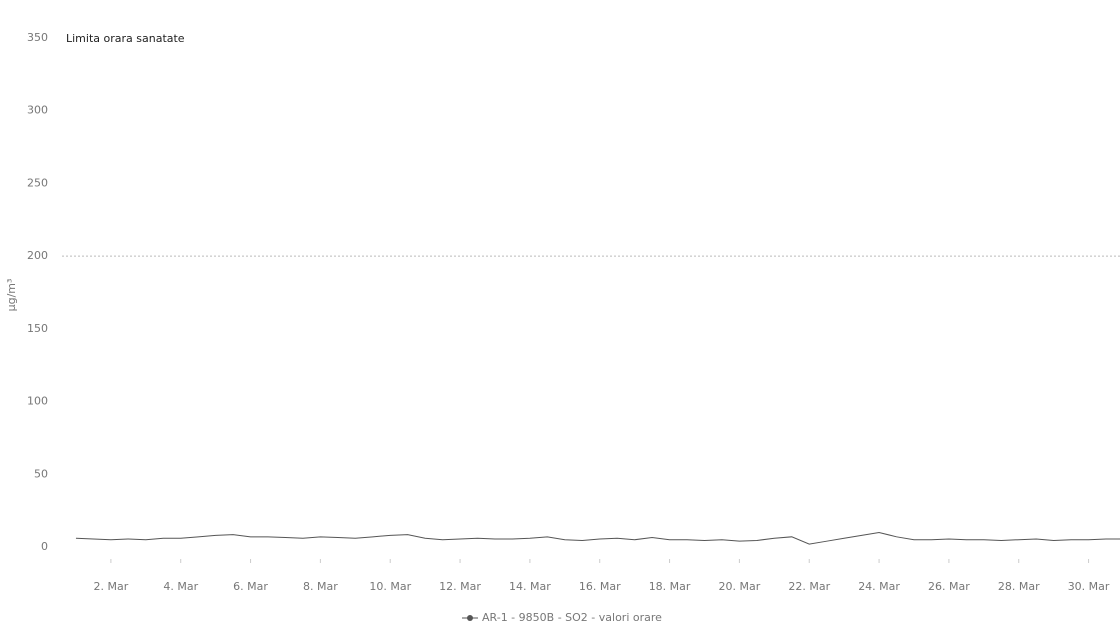 Image resolution: width=1120 pixels, height=623 pixels. Describe the element at coordinates (740, 586) in the screenshot. I see `x-tick-label: 20. Mar` at that location.